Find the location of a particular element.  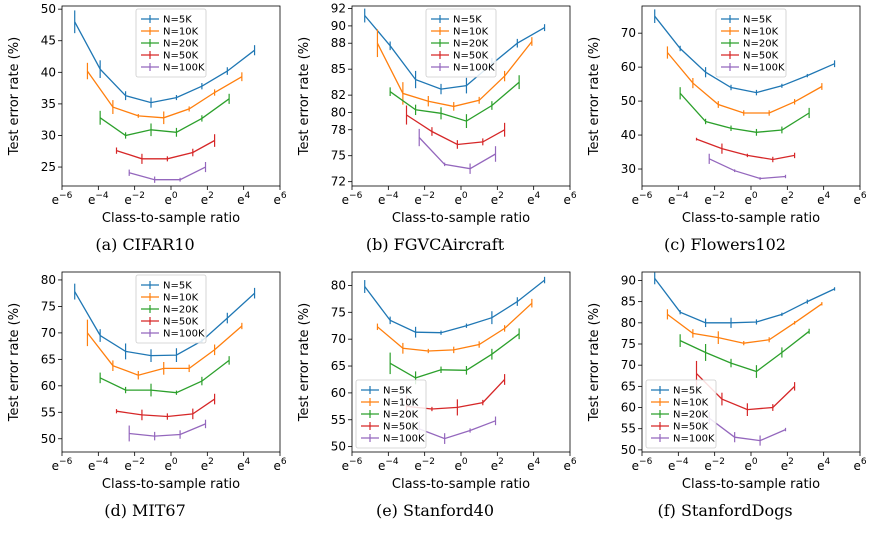

y-tick-label: 65 is located at coordinates (338, 366).